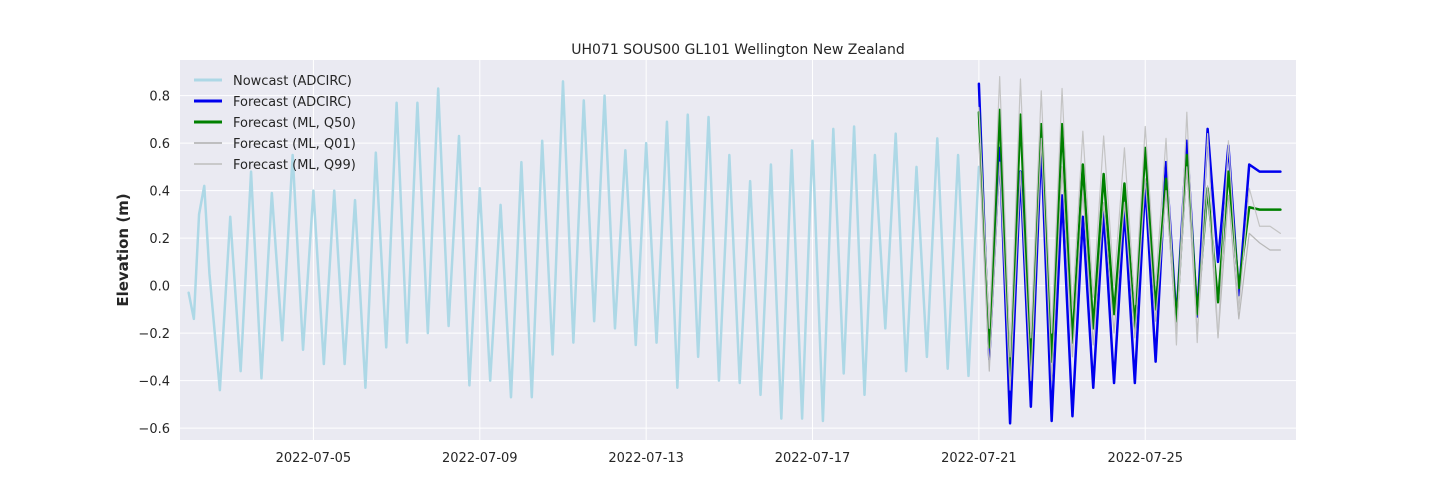 Image resolution: width=1440 pixels, height=504 pixels. What do you see at coordinates (159, 97) in the screenshot?
I see `y-tick-label: 0.8` at bounding box center [159, 97].